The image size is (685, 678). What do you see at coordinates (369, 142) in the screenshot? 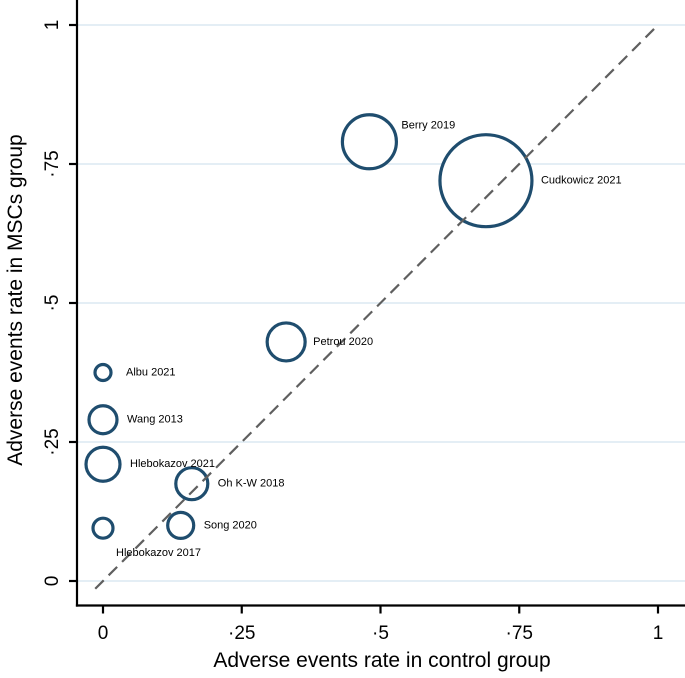
I see `bubble-berry-2019` at bounding box center [369, 142].